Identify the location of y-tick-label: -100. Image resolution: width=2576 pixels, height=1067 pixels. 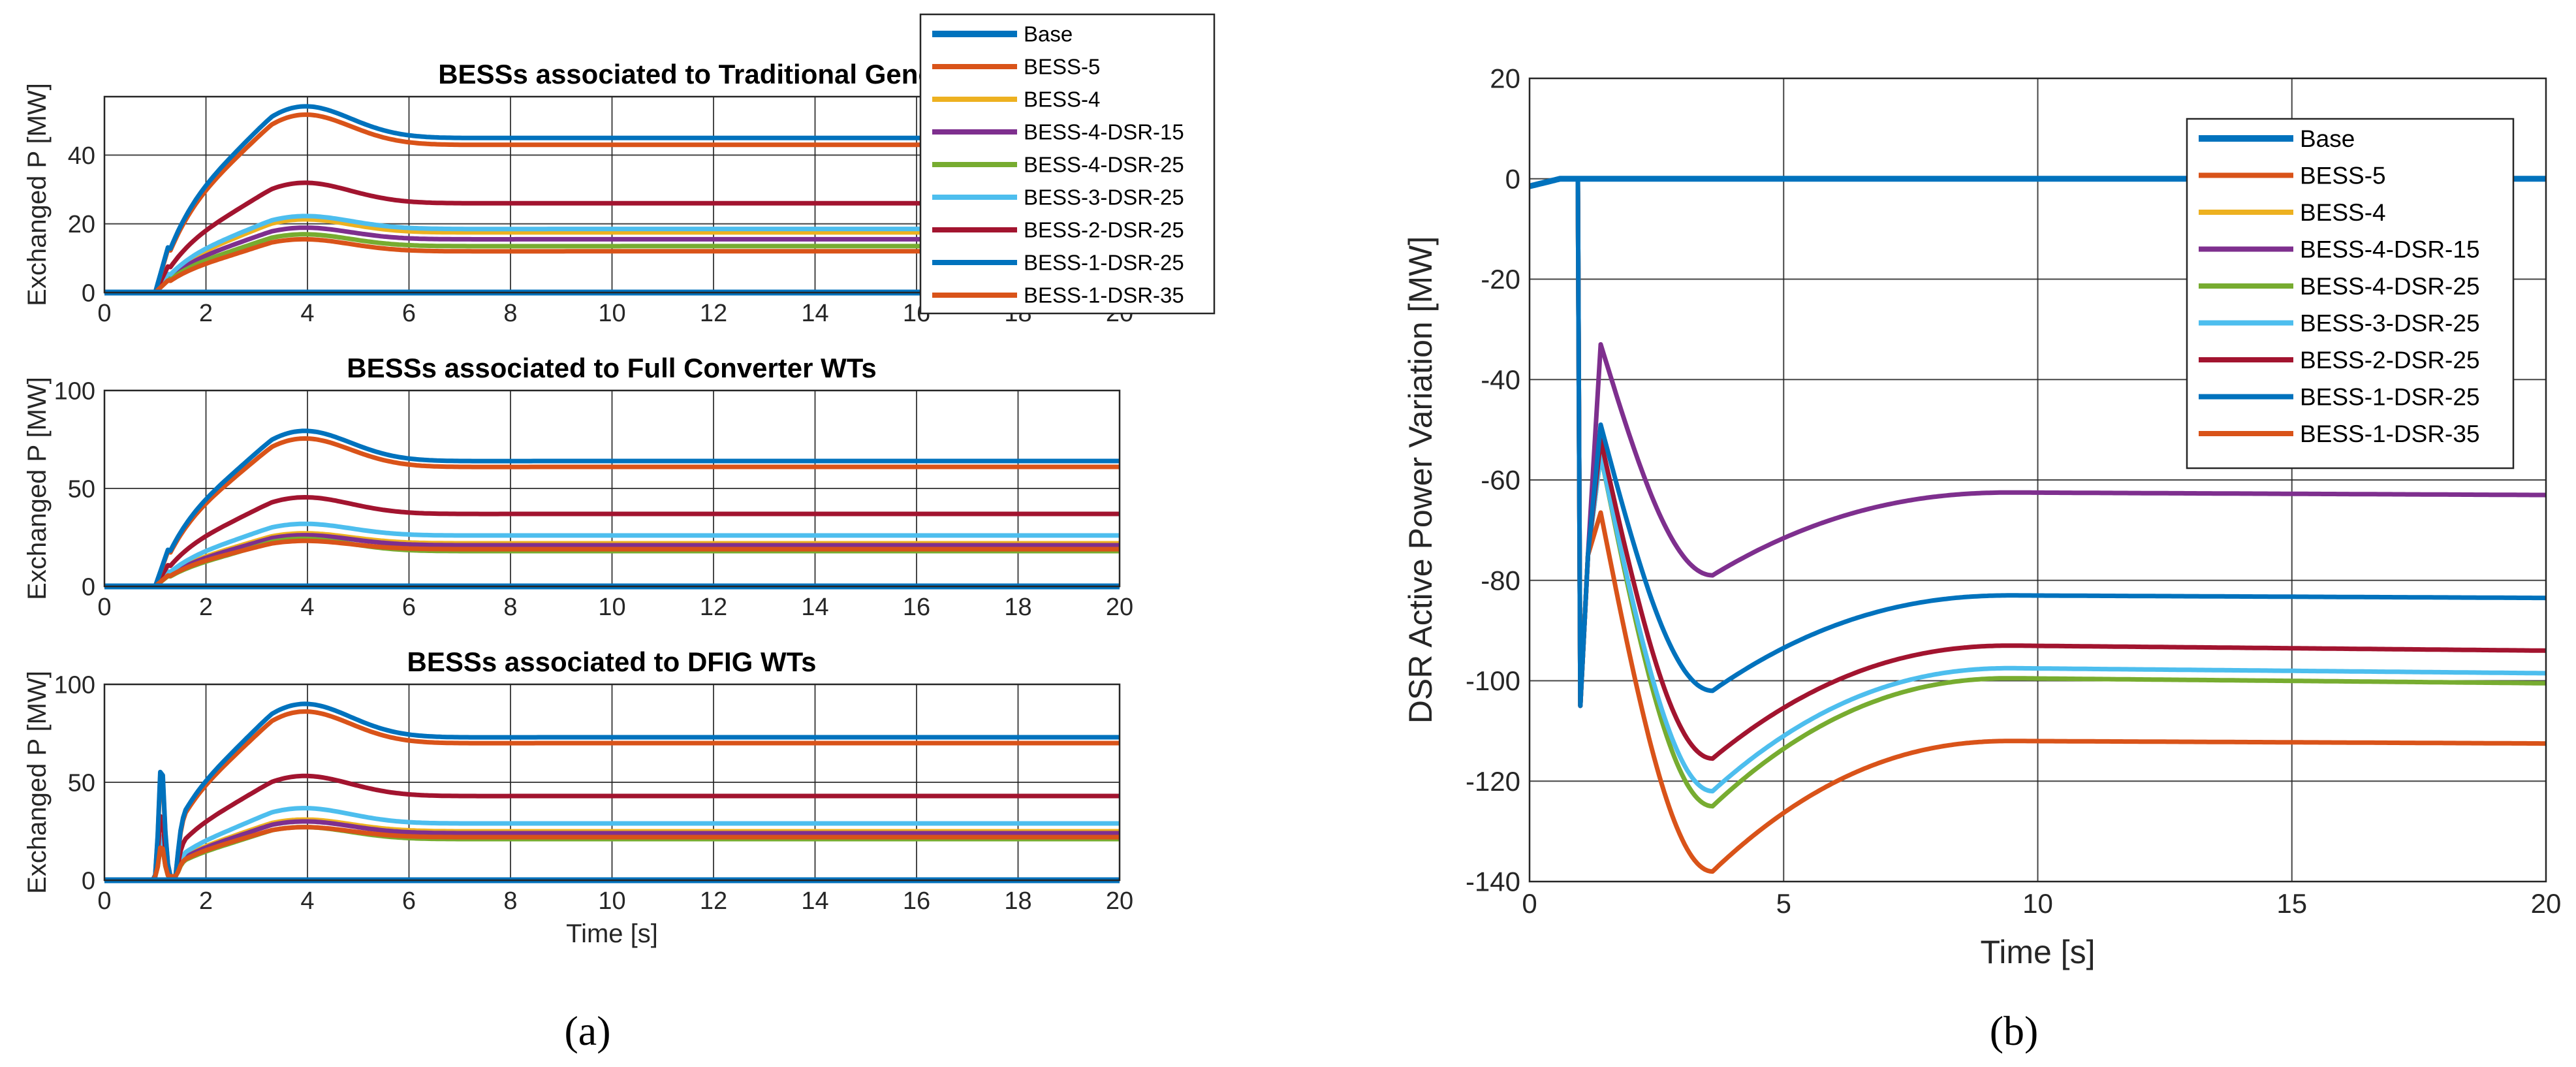
(1493, 680).